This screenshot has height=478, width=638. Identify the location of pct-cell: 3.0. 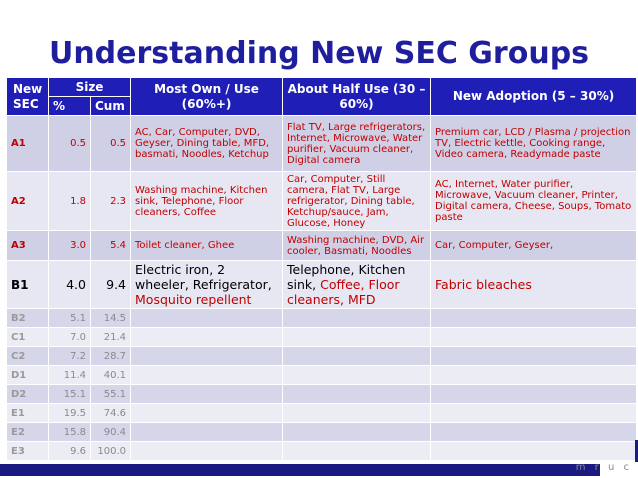
(69, 245).